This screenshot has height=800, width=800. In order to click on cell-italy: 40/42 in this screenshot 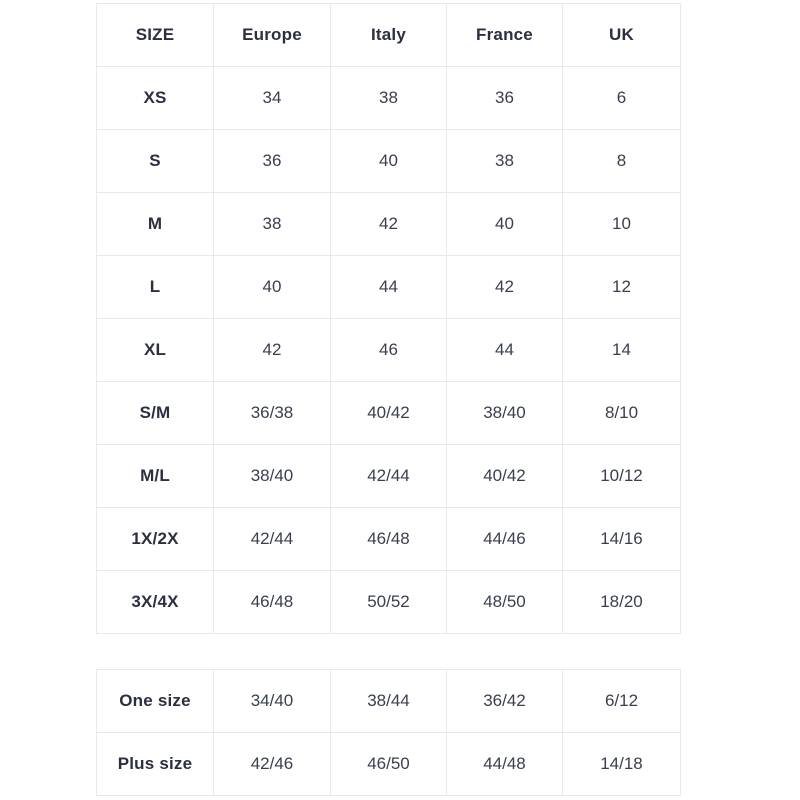, I will do `click(388, 413)`.